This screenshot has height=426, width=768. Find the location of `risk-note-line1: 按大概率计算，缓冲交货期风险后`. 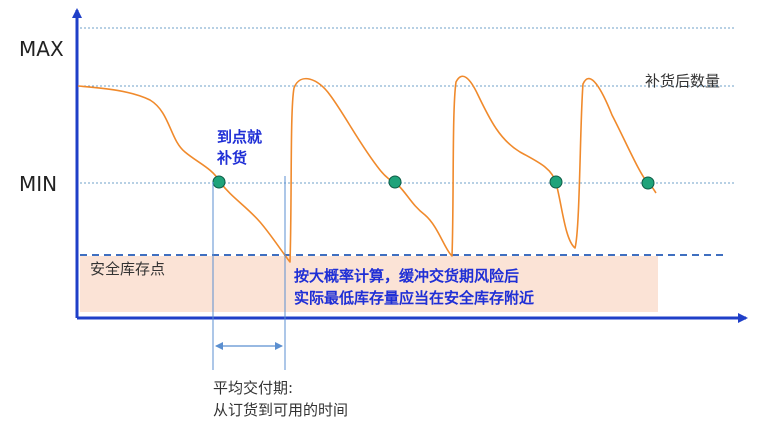

risk-note-line1: 按大概率计算，缓冲交货期风险后 is located at coordinates (406, 276).